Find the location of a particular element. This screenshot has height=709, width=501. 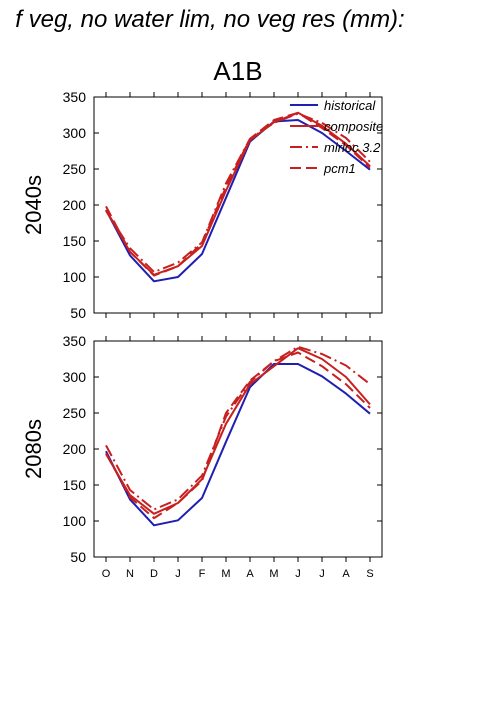

x-tick-label: S is located at coordinates (369, 574).